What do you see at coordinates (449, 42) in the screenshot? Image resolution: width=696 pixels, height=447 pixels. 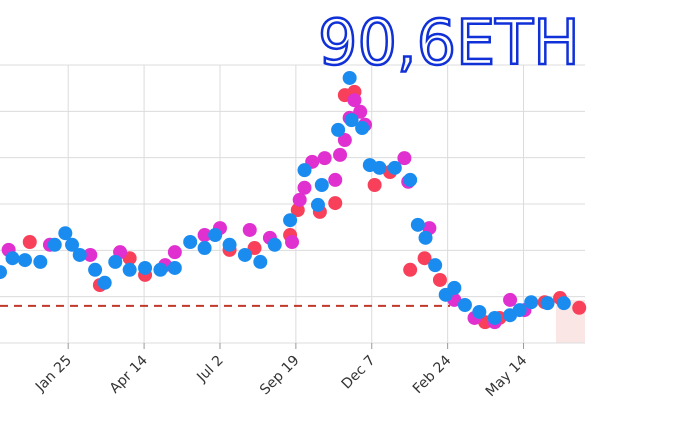 I see `handwritten-note: 90,6ETH` at bounding box center [449, 42].